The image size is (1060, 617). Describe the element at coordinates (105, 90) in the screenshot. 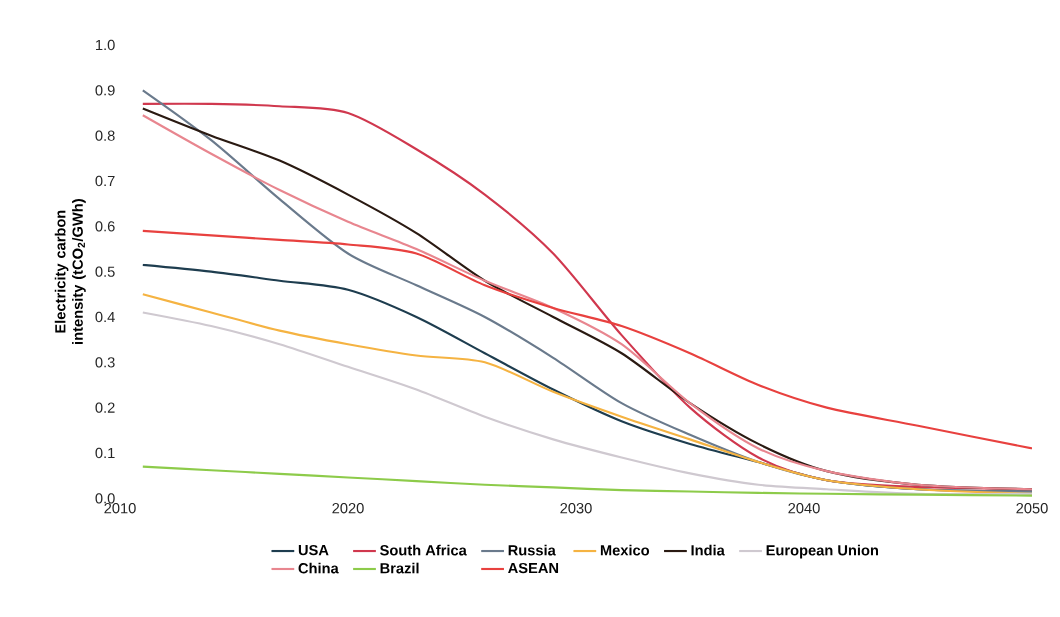

I see `y-tick-label: 0.9` at that location.